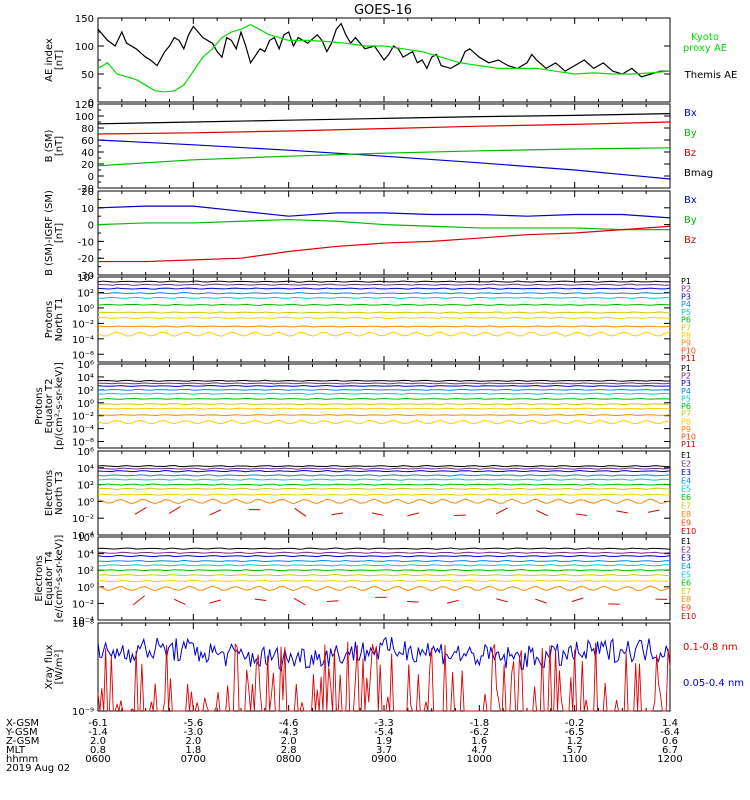 This screenshot has width=750, height=800. I want to click on y-tick-label: 10⁻⁸, so click(83, 624).